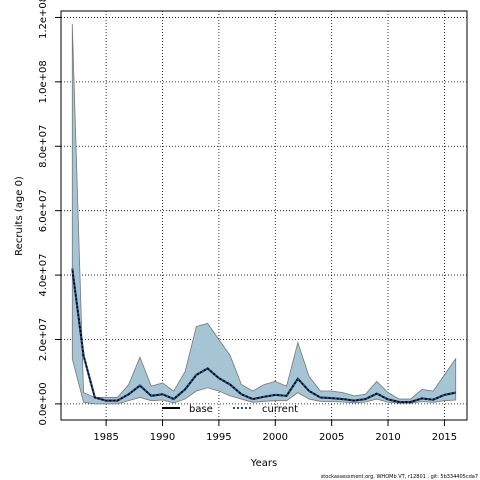  What do you see at coordinates (280, 409) in the screenshot?
I see `legend-current-label: current` at bounding box center [280, 409].